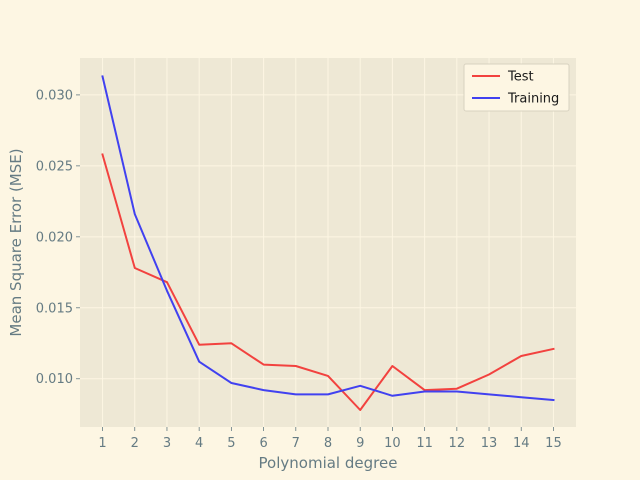 This screenshot has width=640, height=480. Describe the element at coordinates (489, 443) in the screenshot. I see `x-tick-label: 13` at that location.